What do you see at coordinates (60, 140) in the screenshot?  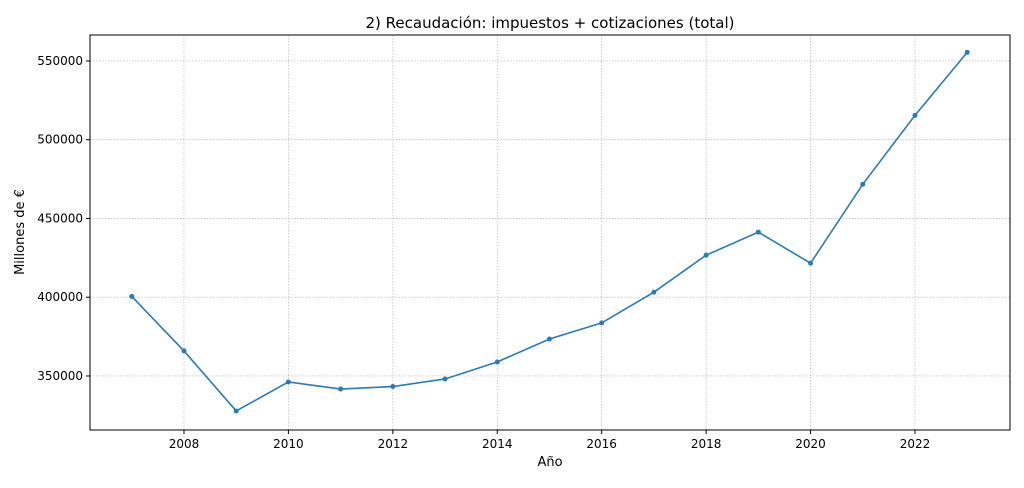 I see `y-tick-label: 500000` at bounding box center [60, 140].